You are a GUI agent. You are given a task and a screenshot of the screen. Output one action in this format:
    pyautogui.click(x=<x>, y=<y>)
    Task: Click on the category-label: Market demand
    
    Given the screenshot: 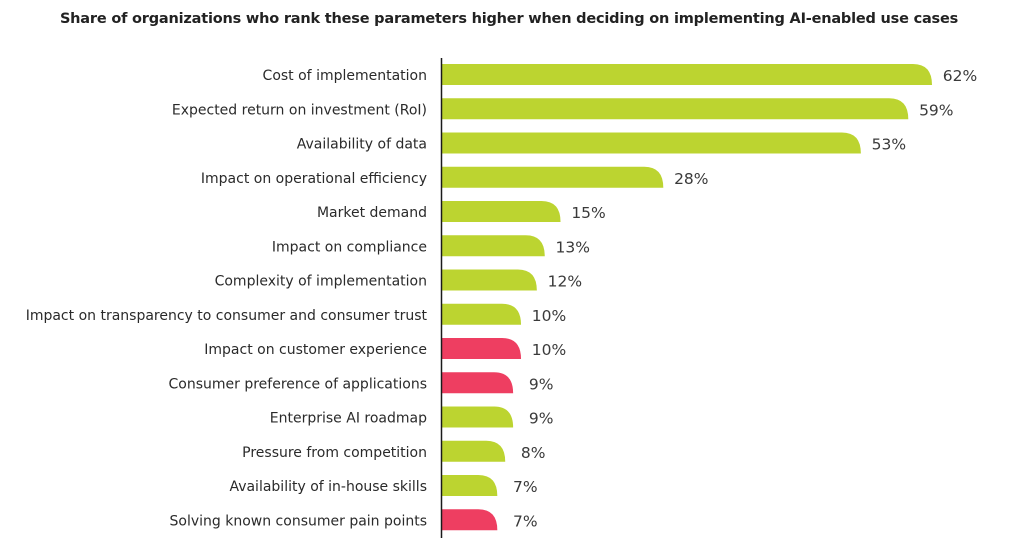 What is the action you would take?
    pyautogui.click(x=372, y=213)
    